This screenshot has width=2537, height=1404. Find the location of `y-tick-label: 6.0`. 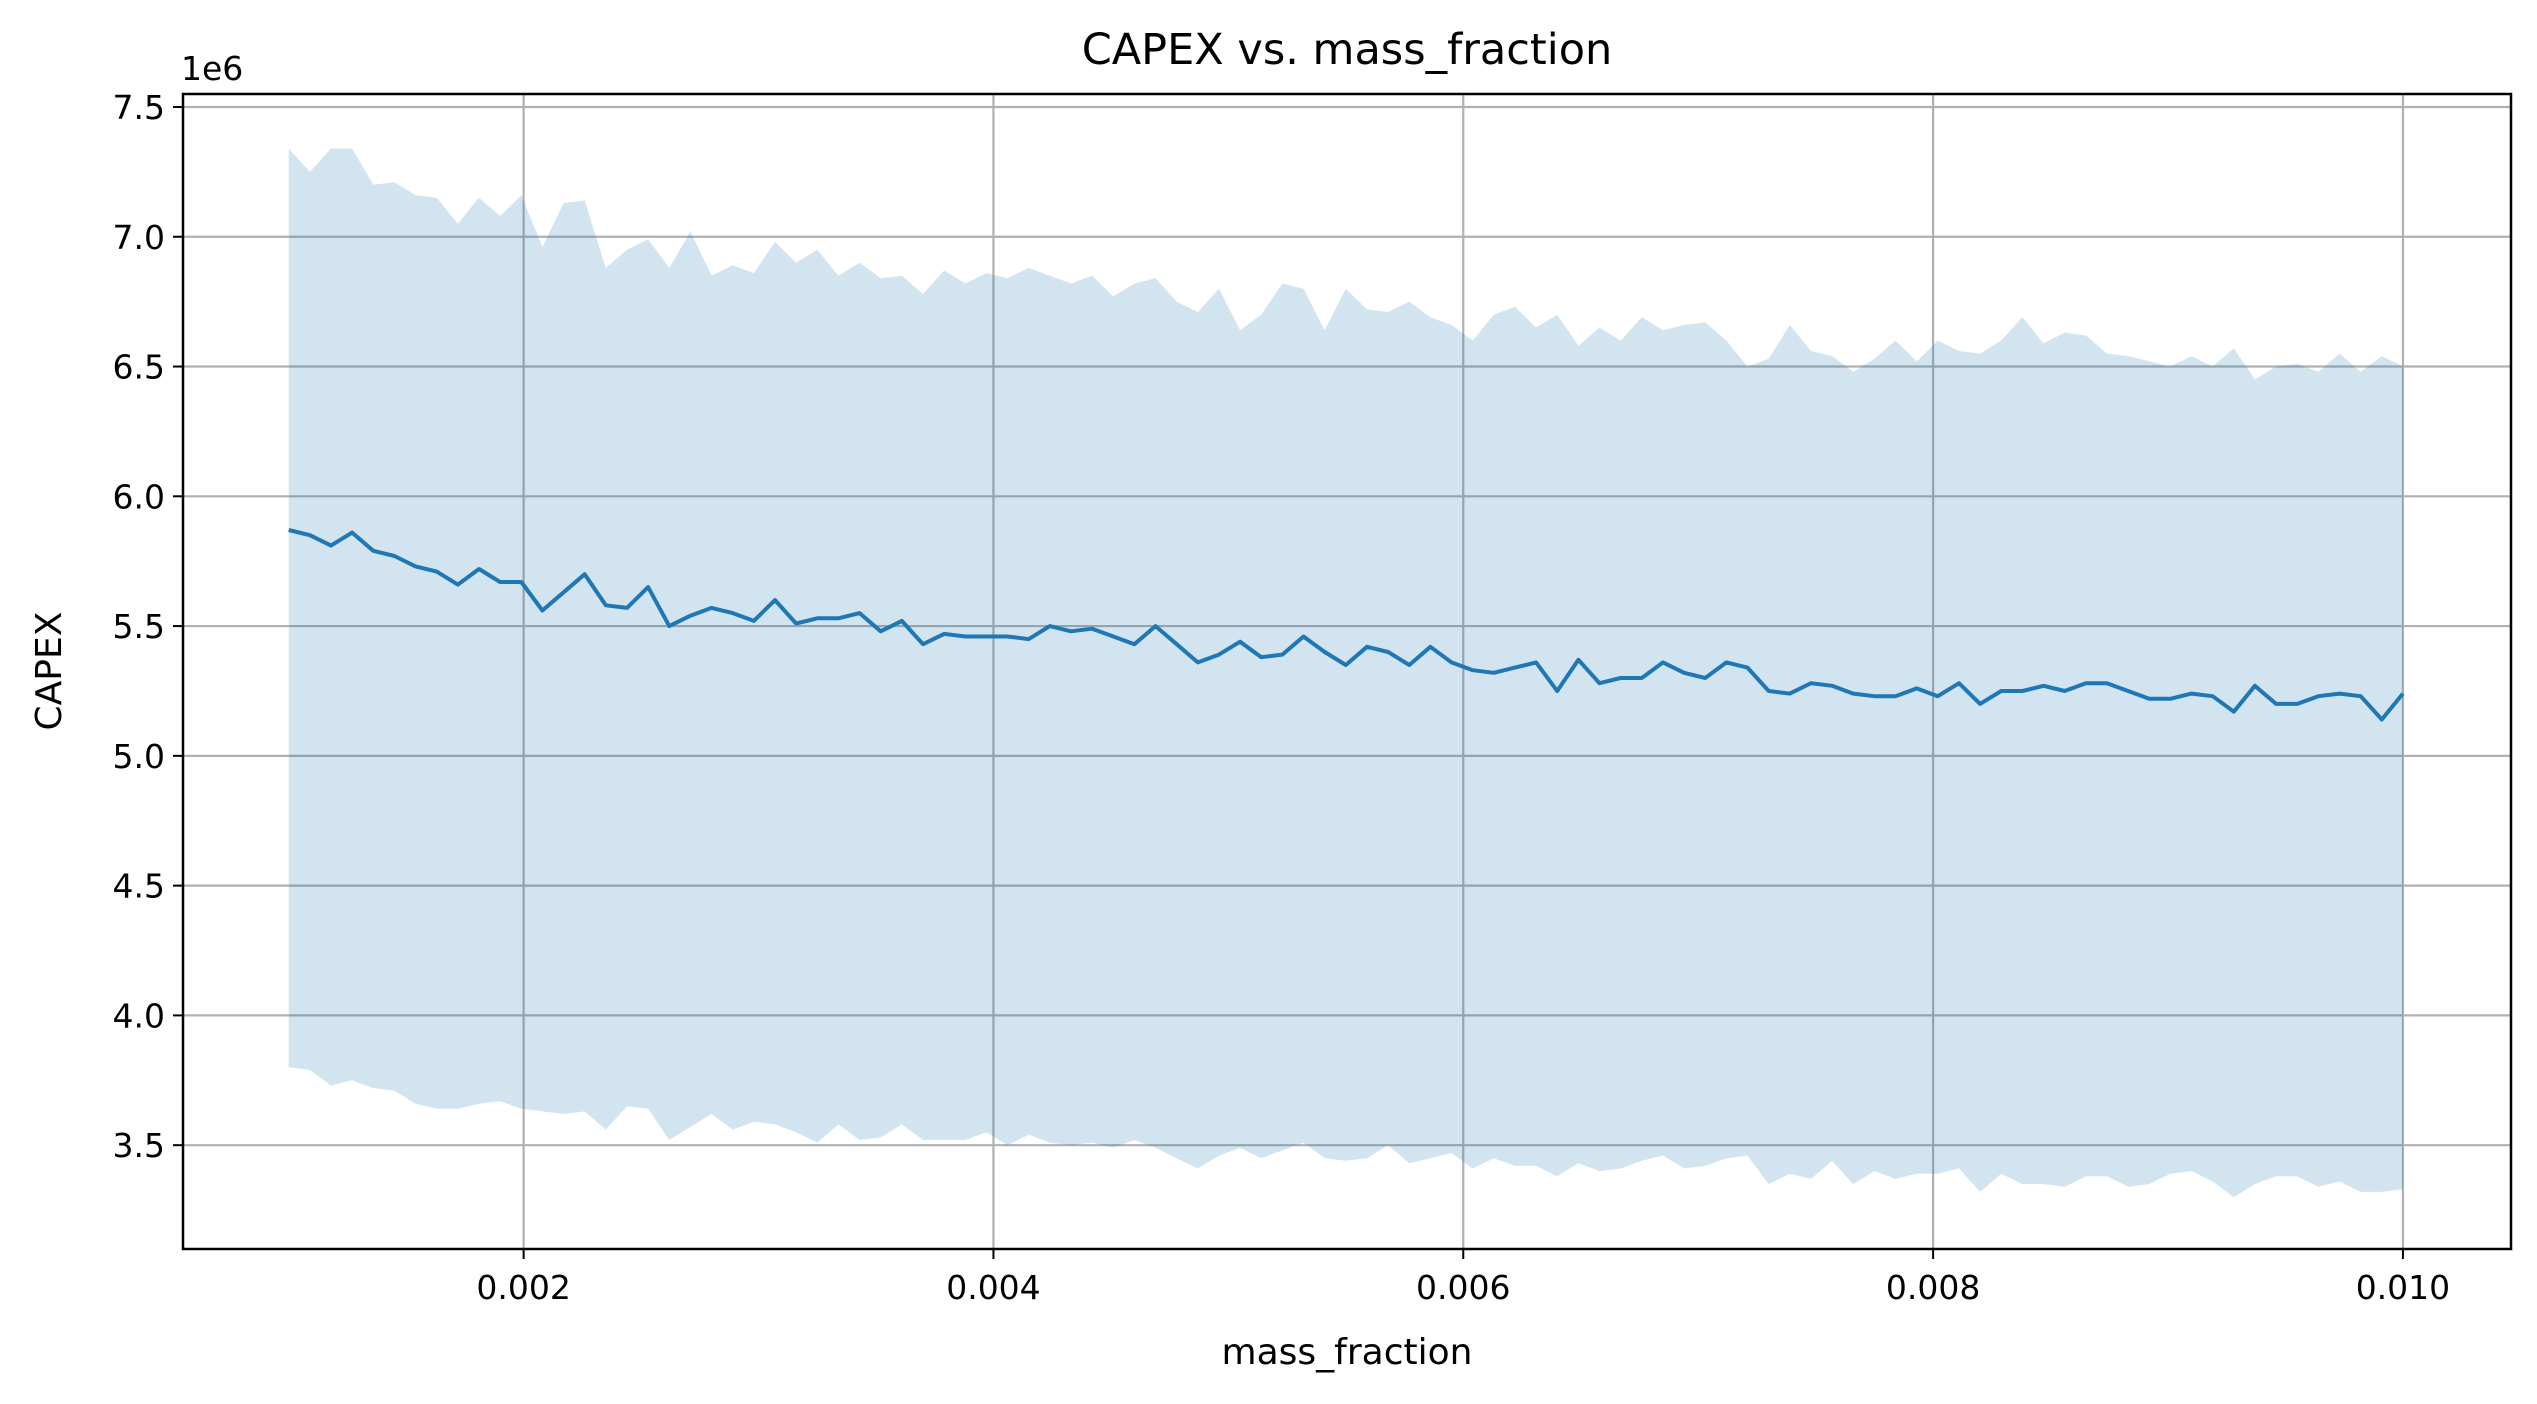

y-tick-label: 6.0 is located at coordinates (139, 496).